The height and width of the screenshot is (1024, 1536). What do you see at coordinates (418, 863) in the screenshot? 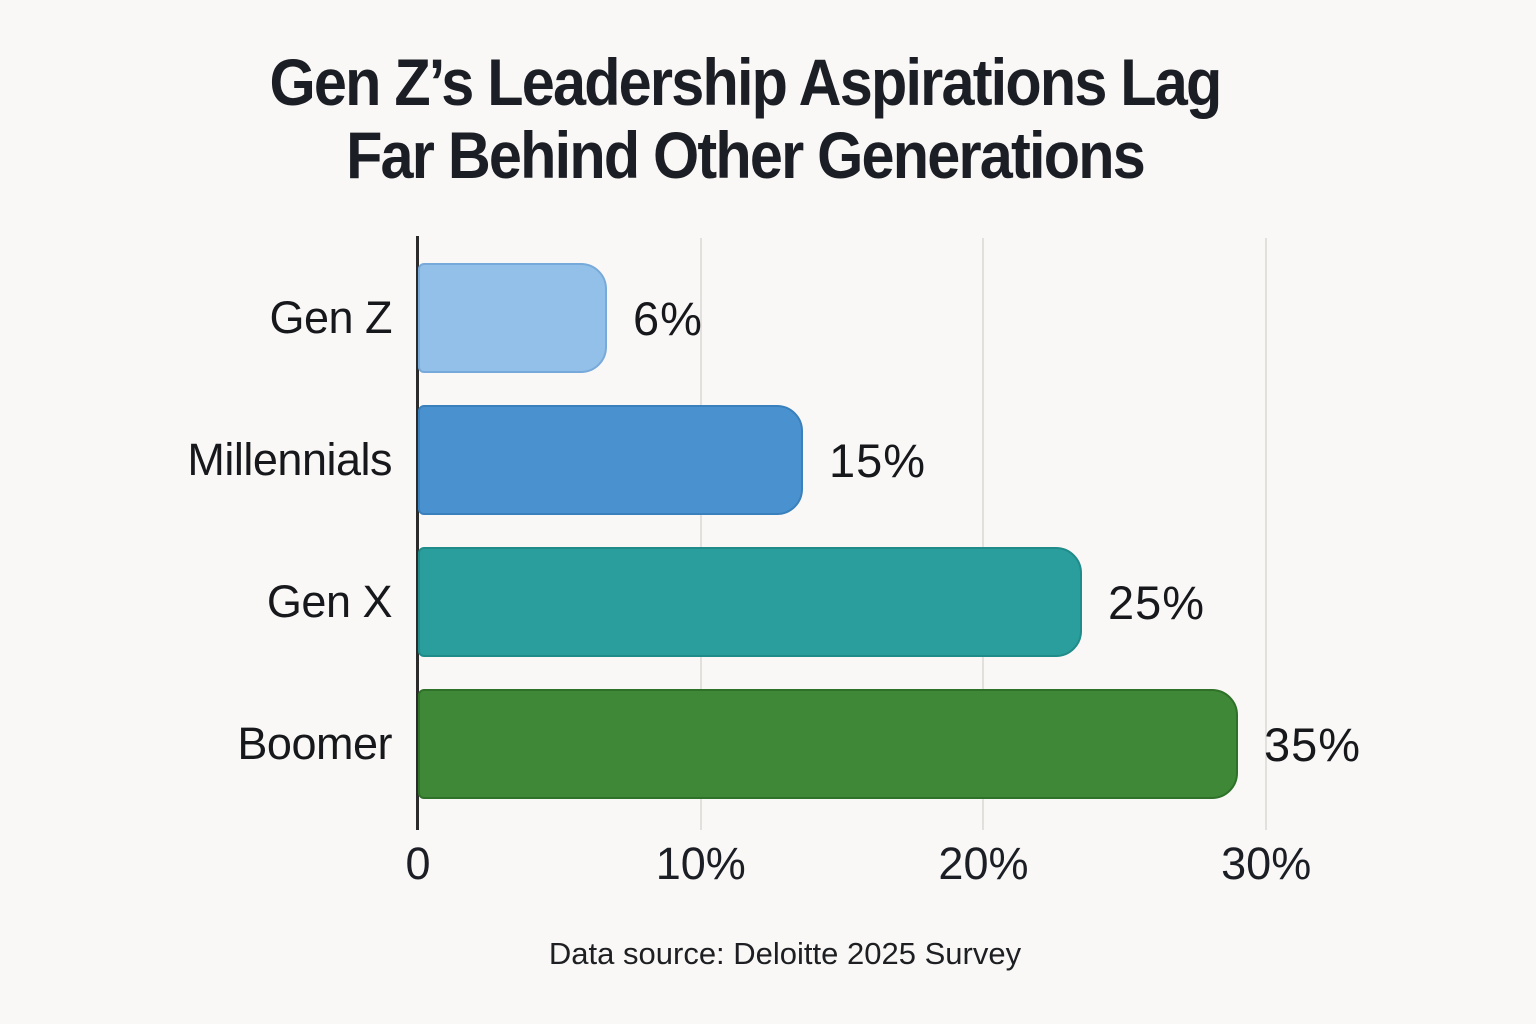
I see `x-tick-label-0: 0` at bounding box center [418, 863].